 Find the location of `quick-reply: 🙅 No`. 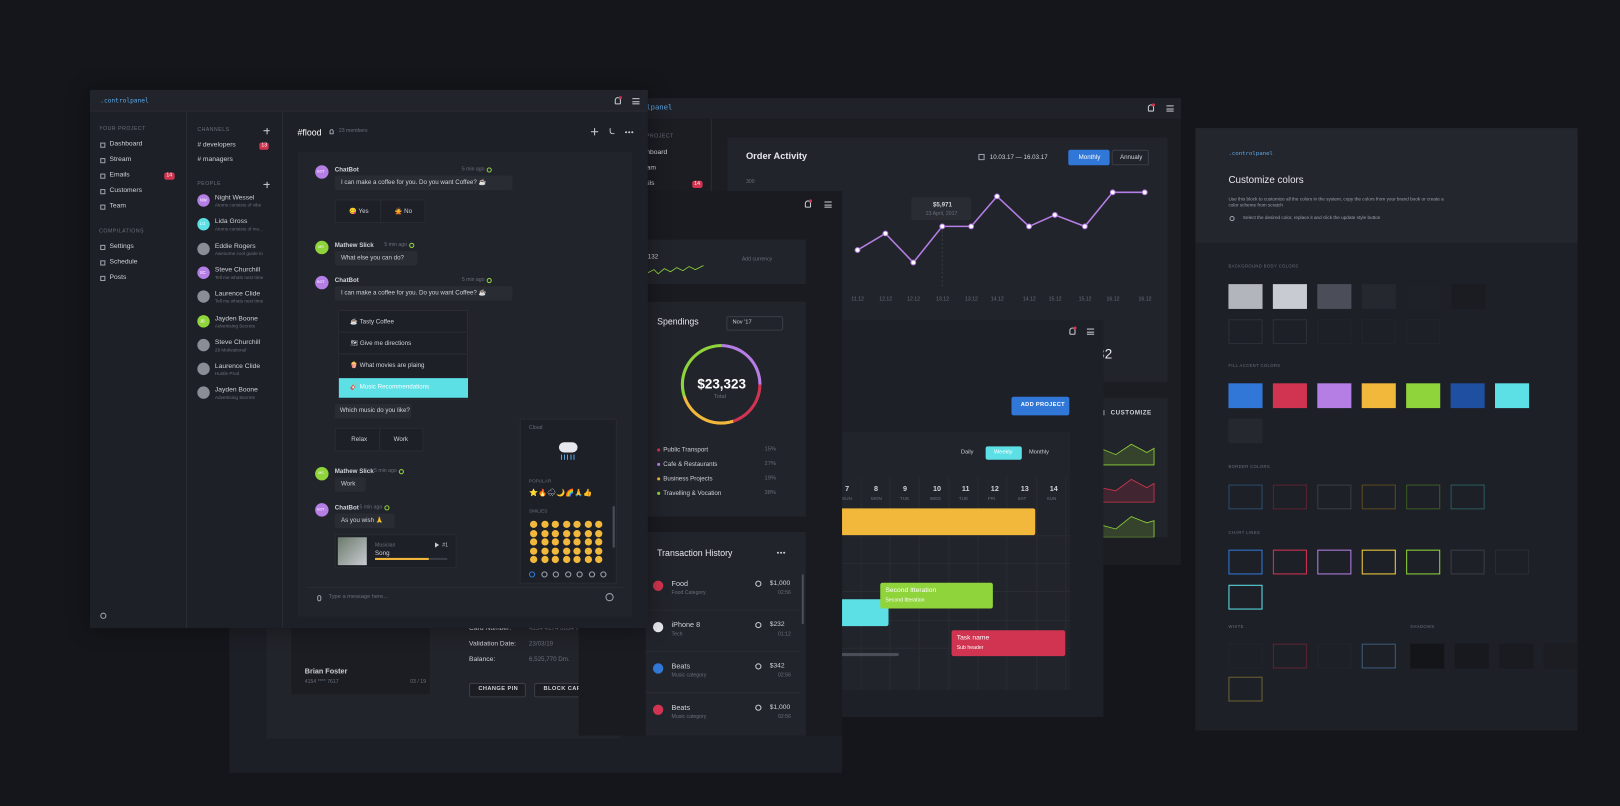

quick-reply: 🙅 No is located at coordinates (403, 211).